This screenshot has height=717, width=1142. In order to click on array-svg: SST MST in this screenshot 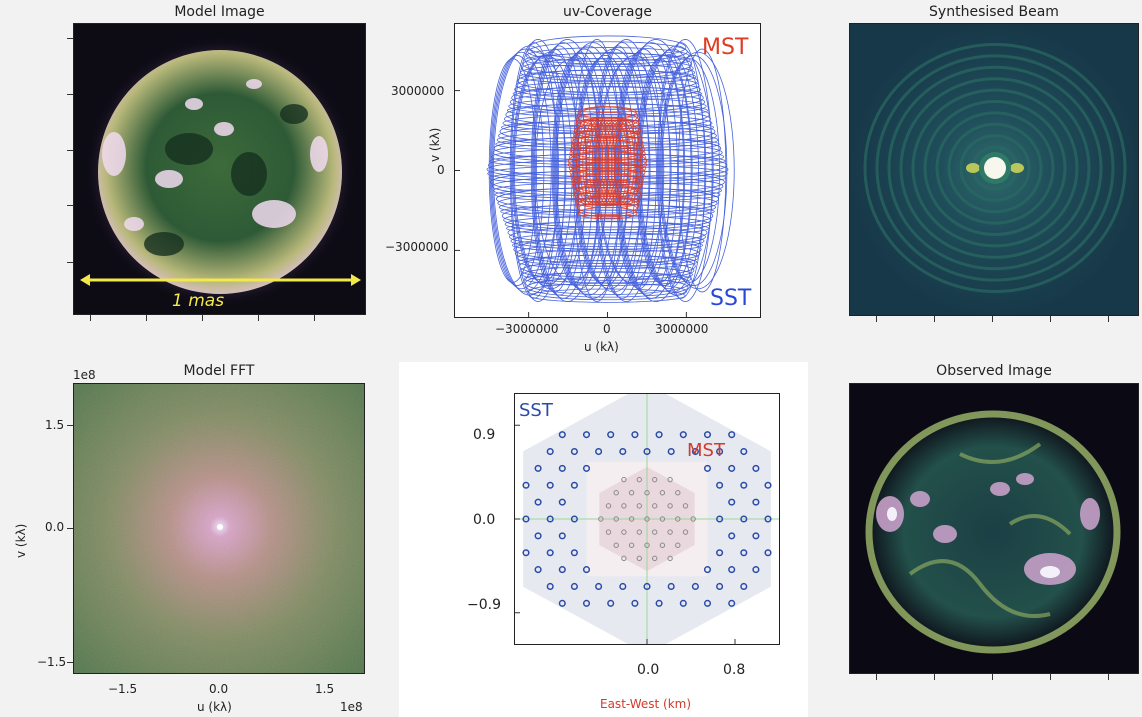, I will do `click(647, 519)`.